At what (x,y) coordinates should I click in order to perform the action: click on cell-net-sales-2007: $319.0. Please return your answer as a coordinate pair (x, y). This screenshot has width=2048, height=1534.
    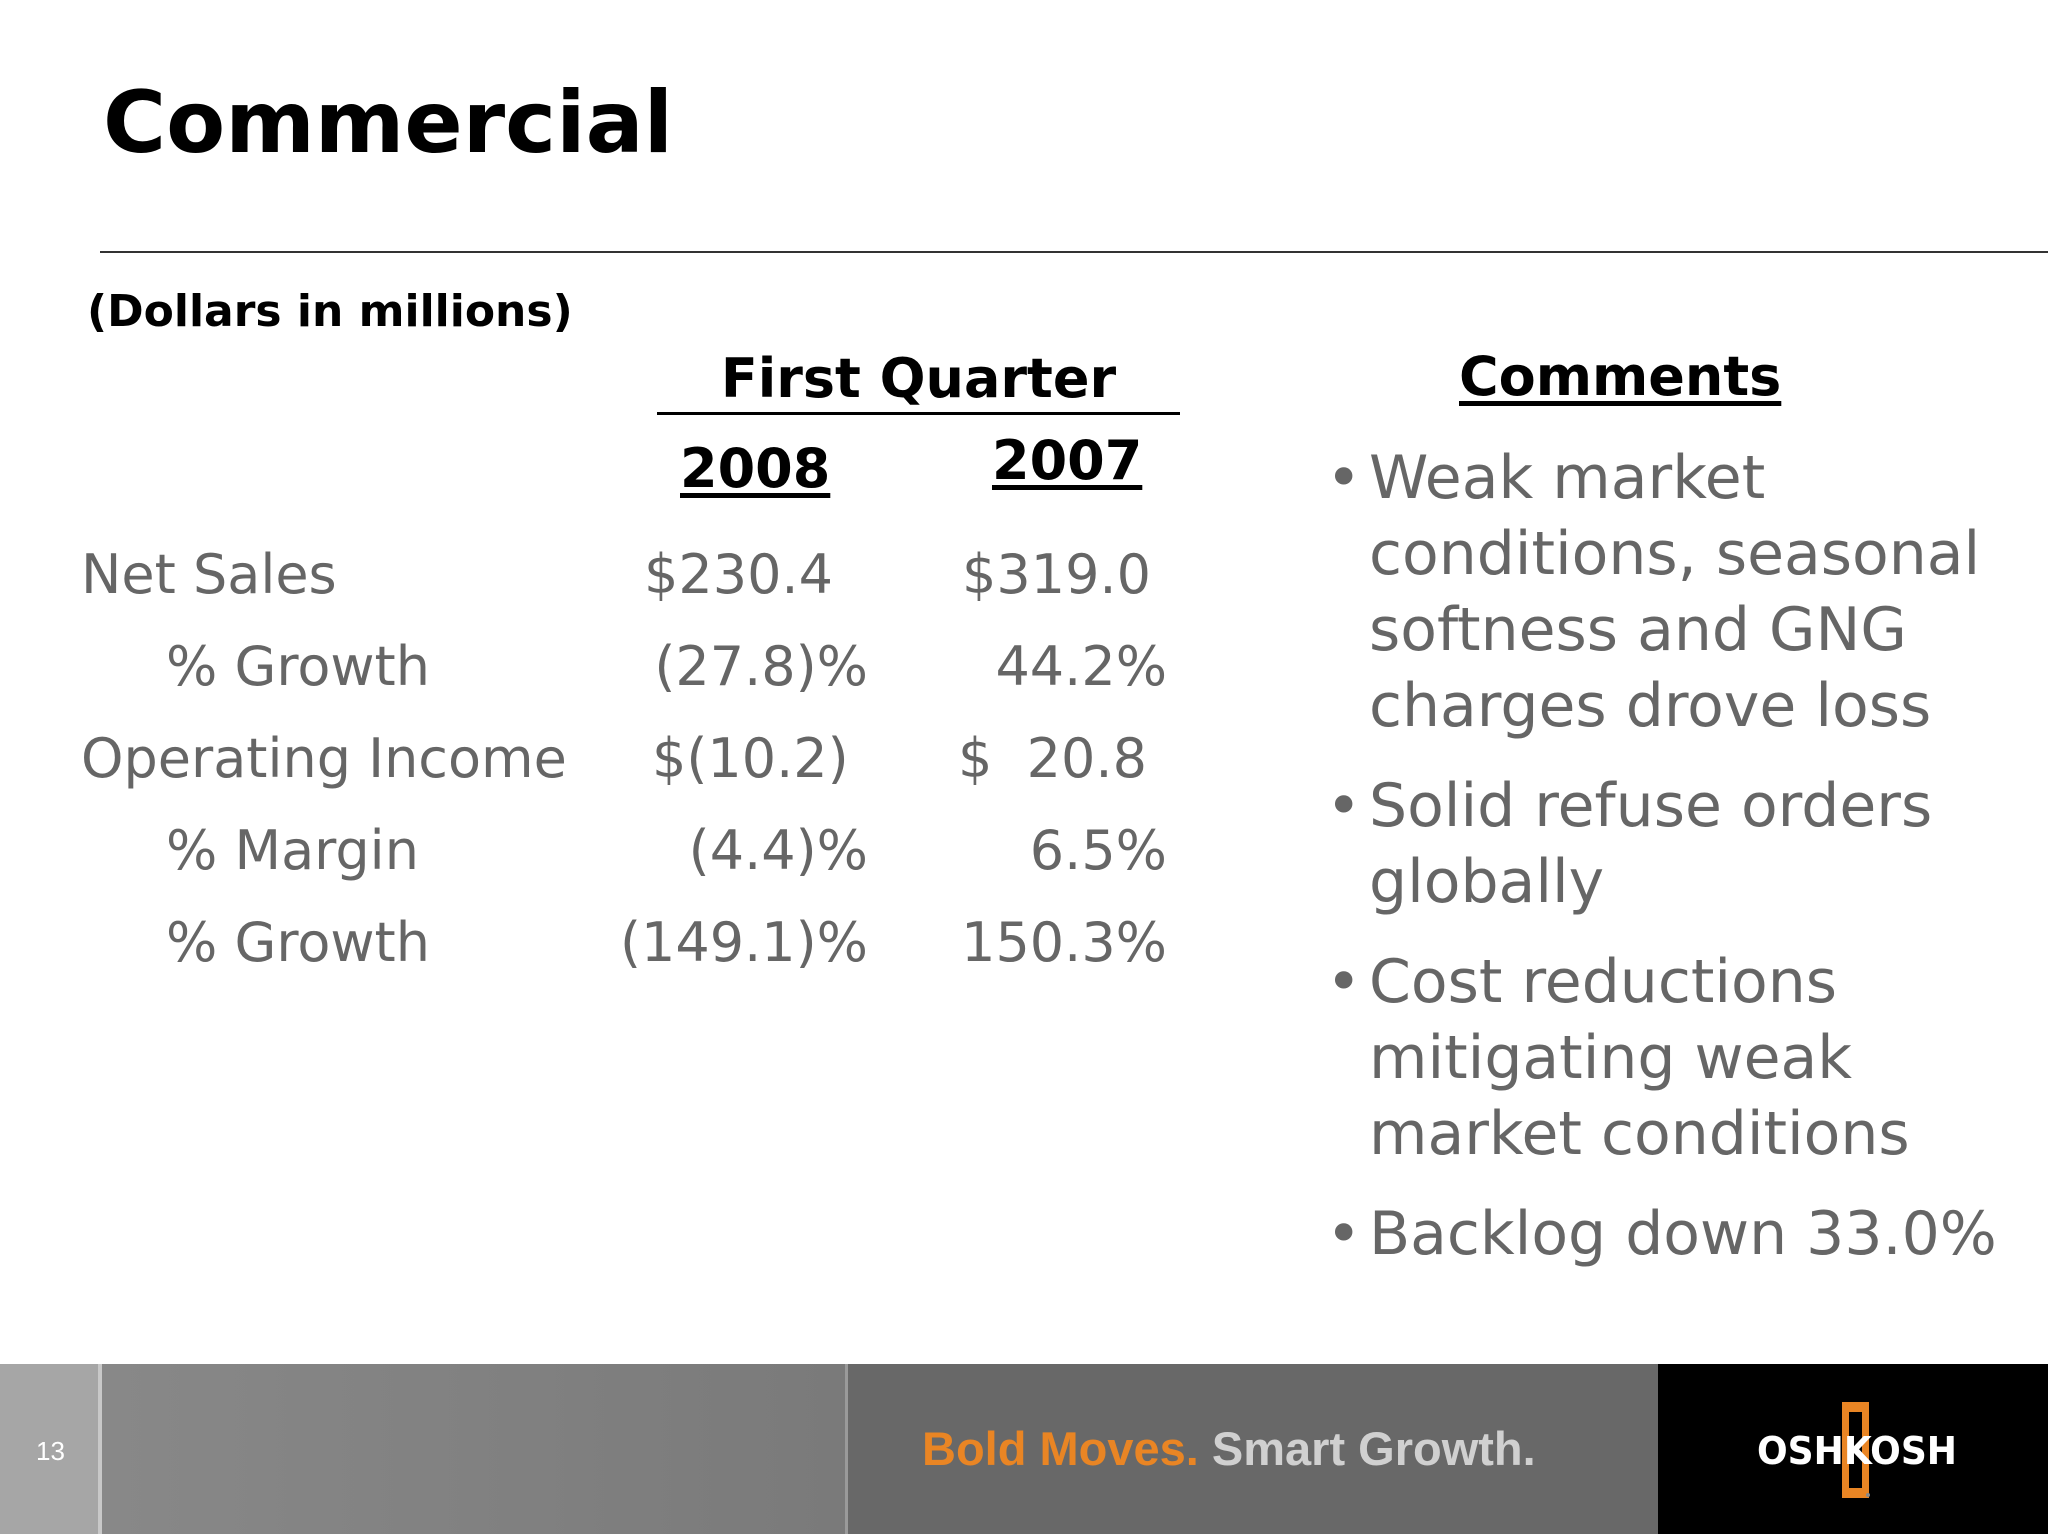
    Looking at the image, I should click on (1056, 574).